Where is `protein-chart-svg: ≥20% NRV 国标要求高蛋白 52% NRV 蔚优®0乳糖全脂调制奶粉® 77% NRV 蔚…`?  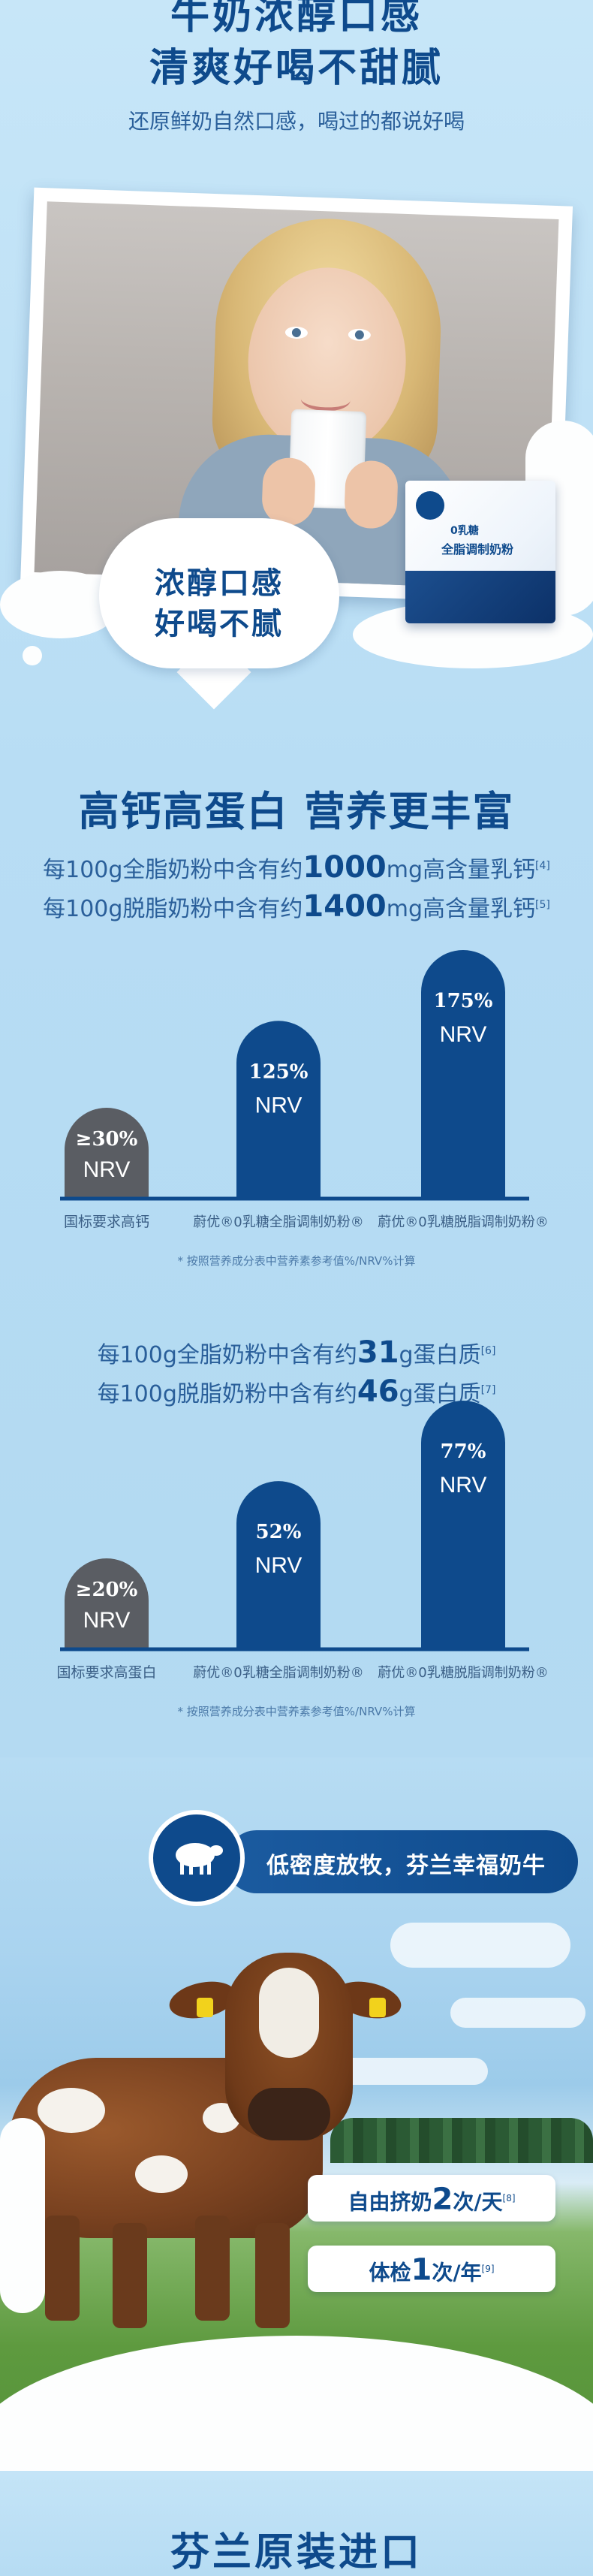
protein-chart-svg: ≥20% NRV 国标要求高蛋白 52% NRV 蔚优®0乳糖全脂调制奶粉® 77% NRV 蔚… is located at coordinates (302, 1540).